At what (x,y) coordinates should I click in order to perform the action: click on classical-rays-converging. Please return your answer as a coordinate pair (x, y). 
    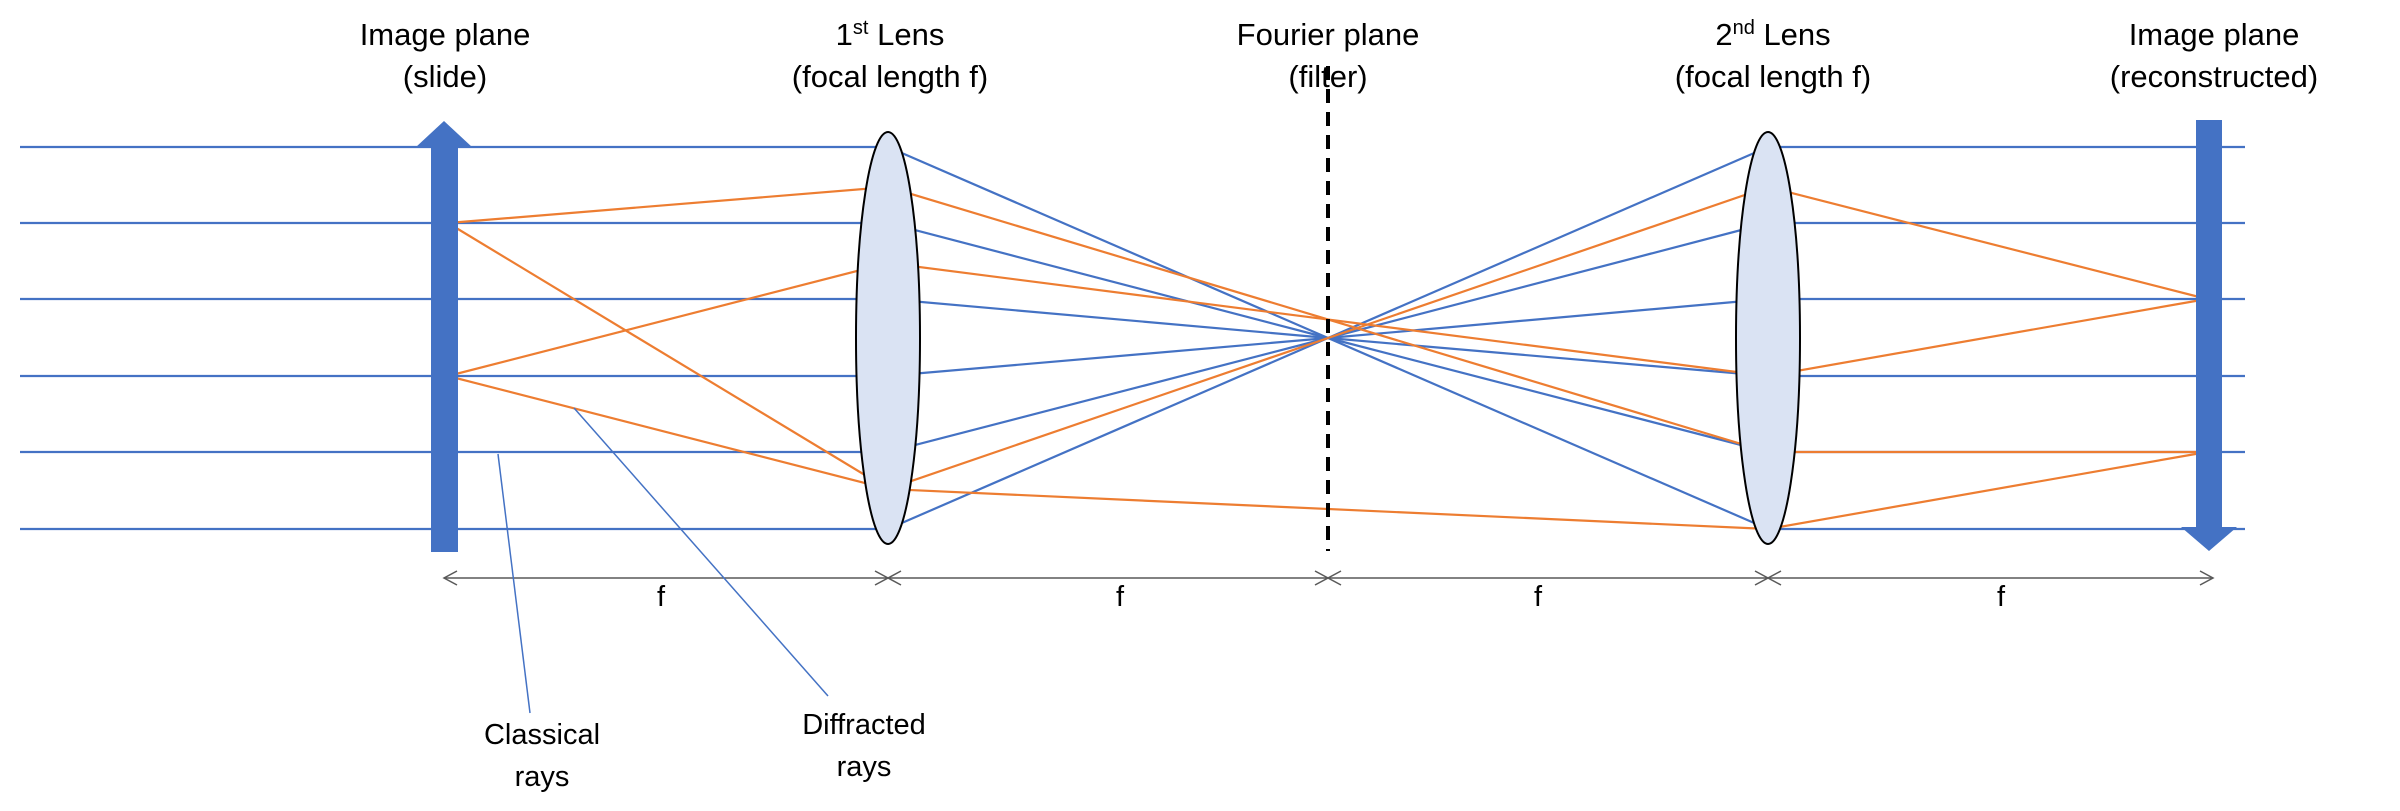
    Looking at the image, I should click on (1108, 338).